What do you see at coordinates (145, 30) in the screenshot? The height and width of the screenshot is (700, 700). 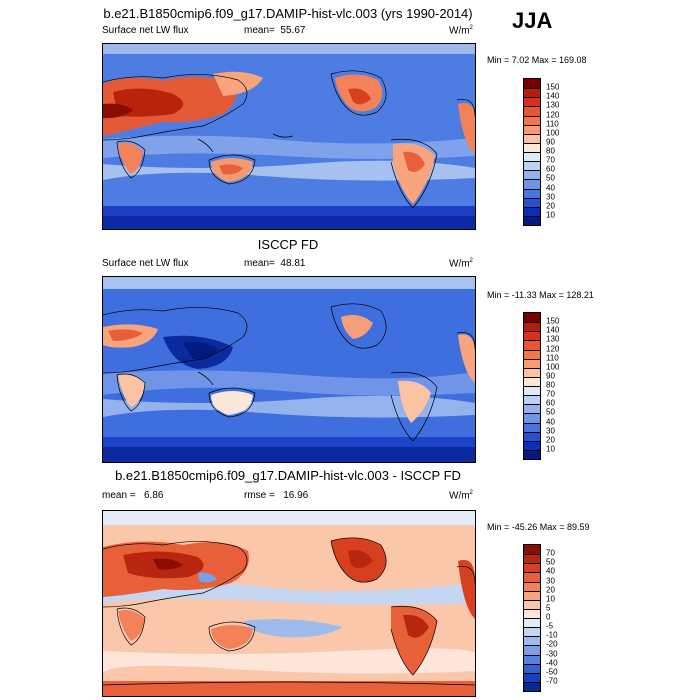 I see `panel-1-variable-label: Surface net LW flux` at bounding box center [145, 30].